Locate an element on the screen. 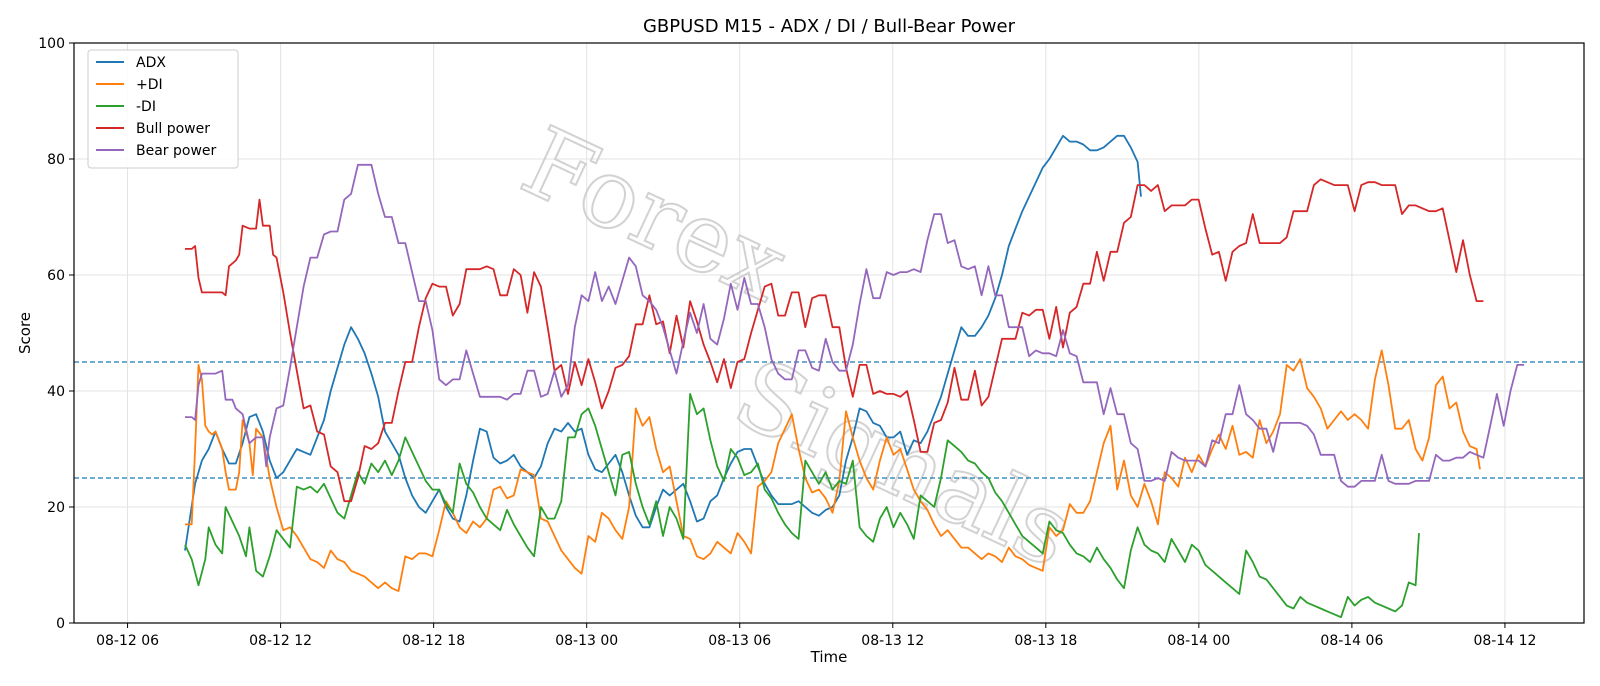 This screenshot has height=686, width=1600. x-tick-label: 08-13 12 is located at coordinates (892, 641).